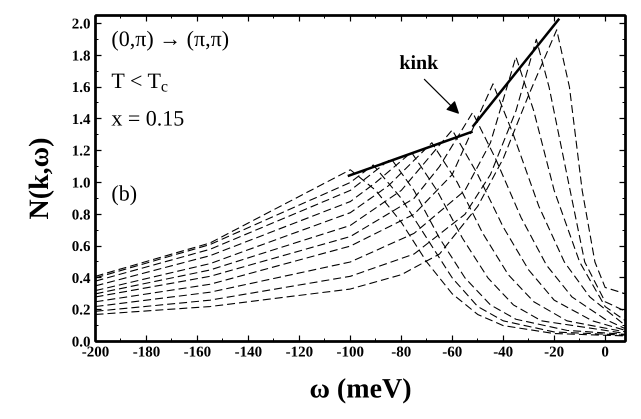  Describe the element at coordinates (248, 352) in the screenshot. I see `x-tick-label: -140` at that location.